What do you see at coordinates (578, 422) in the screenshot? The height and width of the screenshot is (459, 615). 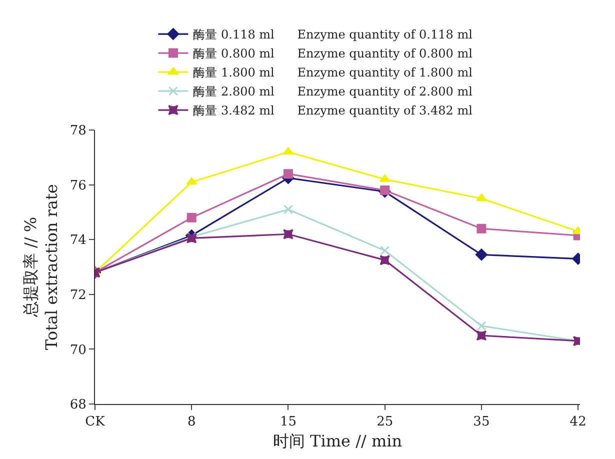 I see `x-tick-label: 42` at bounding box center [578, 422].